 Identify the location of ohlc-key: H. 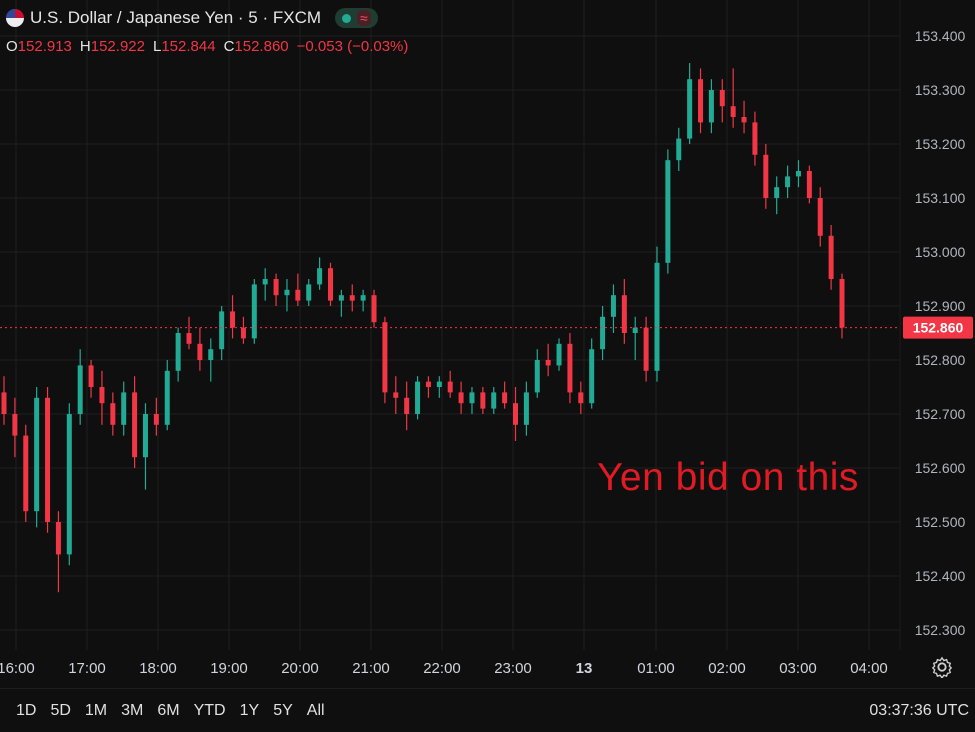
(85, 46).